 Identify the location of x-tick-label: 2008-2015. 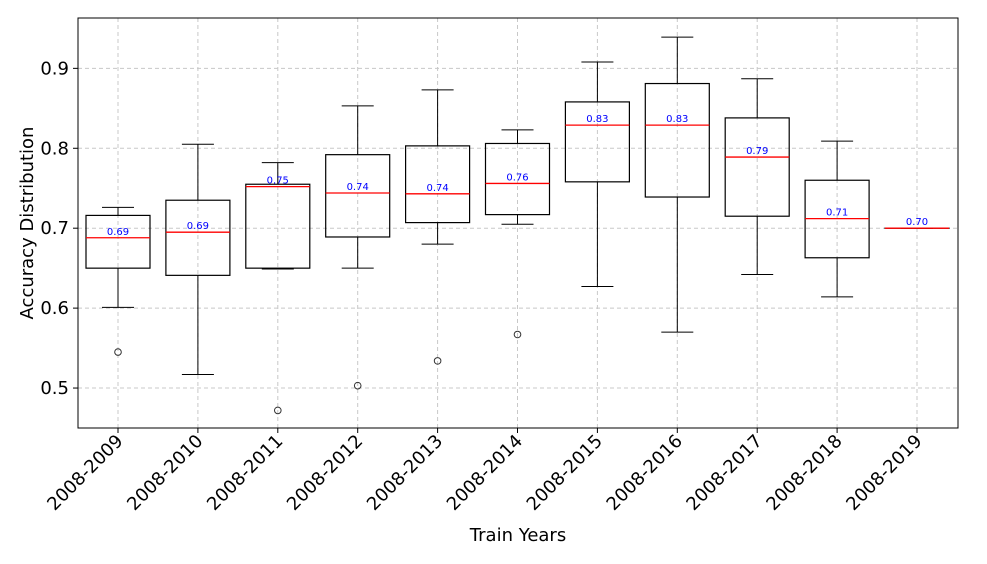
(565, 473).